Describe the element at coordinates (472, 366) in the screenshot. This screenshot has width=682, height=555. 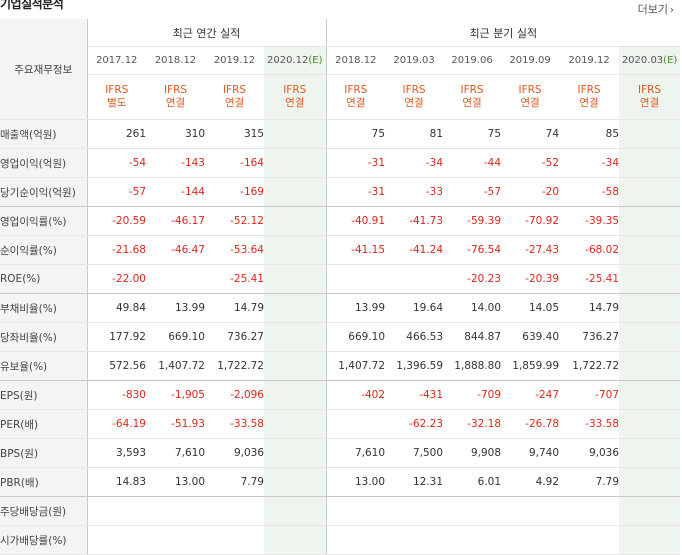
I see `value-cell: 1,888.80` at that location.